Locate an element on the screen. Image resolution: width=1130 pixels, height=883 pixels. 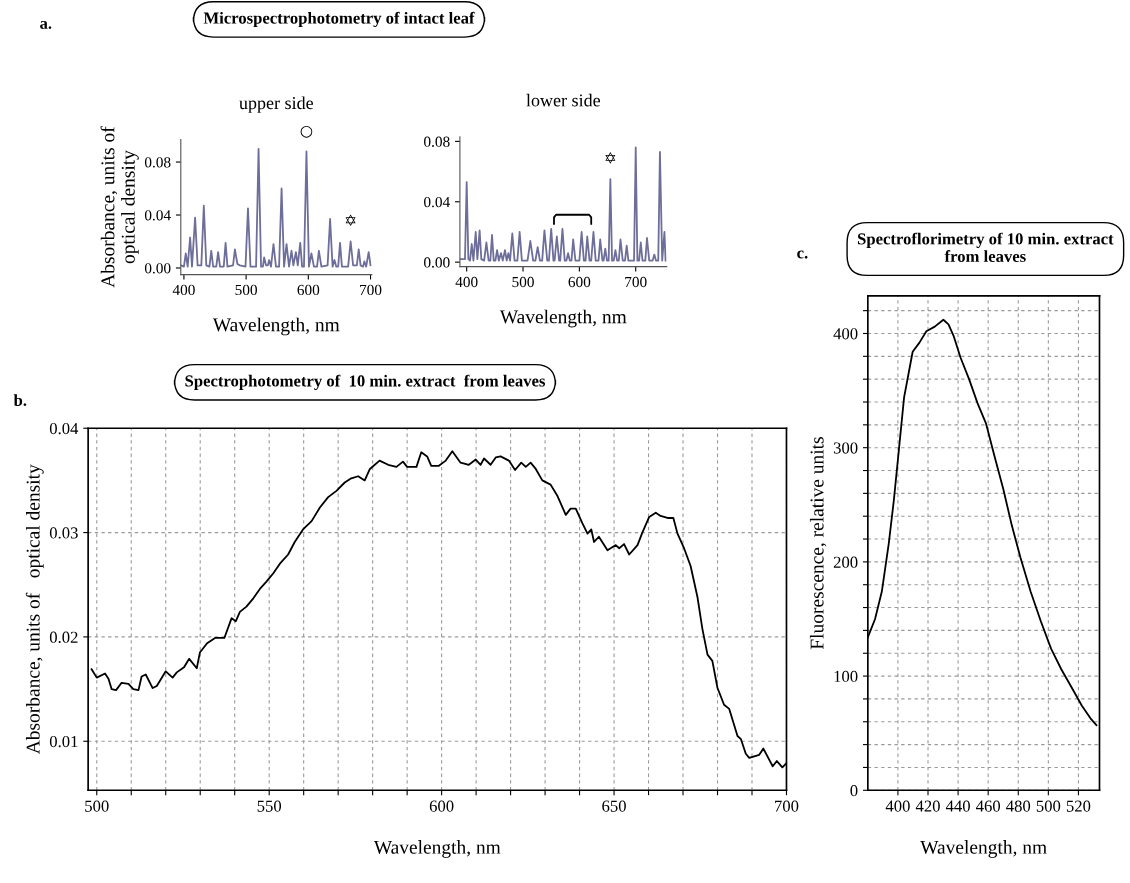
chart-title: upper side is located at coordinates (276, 104).